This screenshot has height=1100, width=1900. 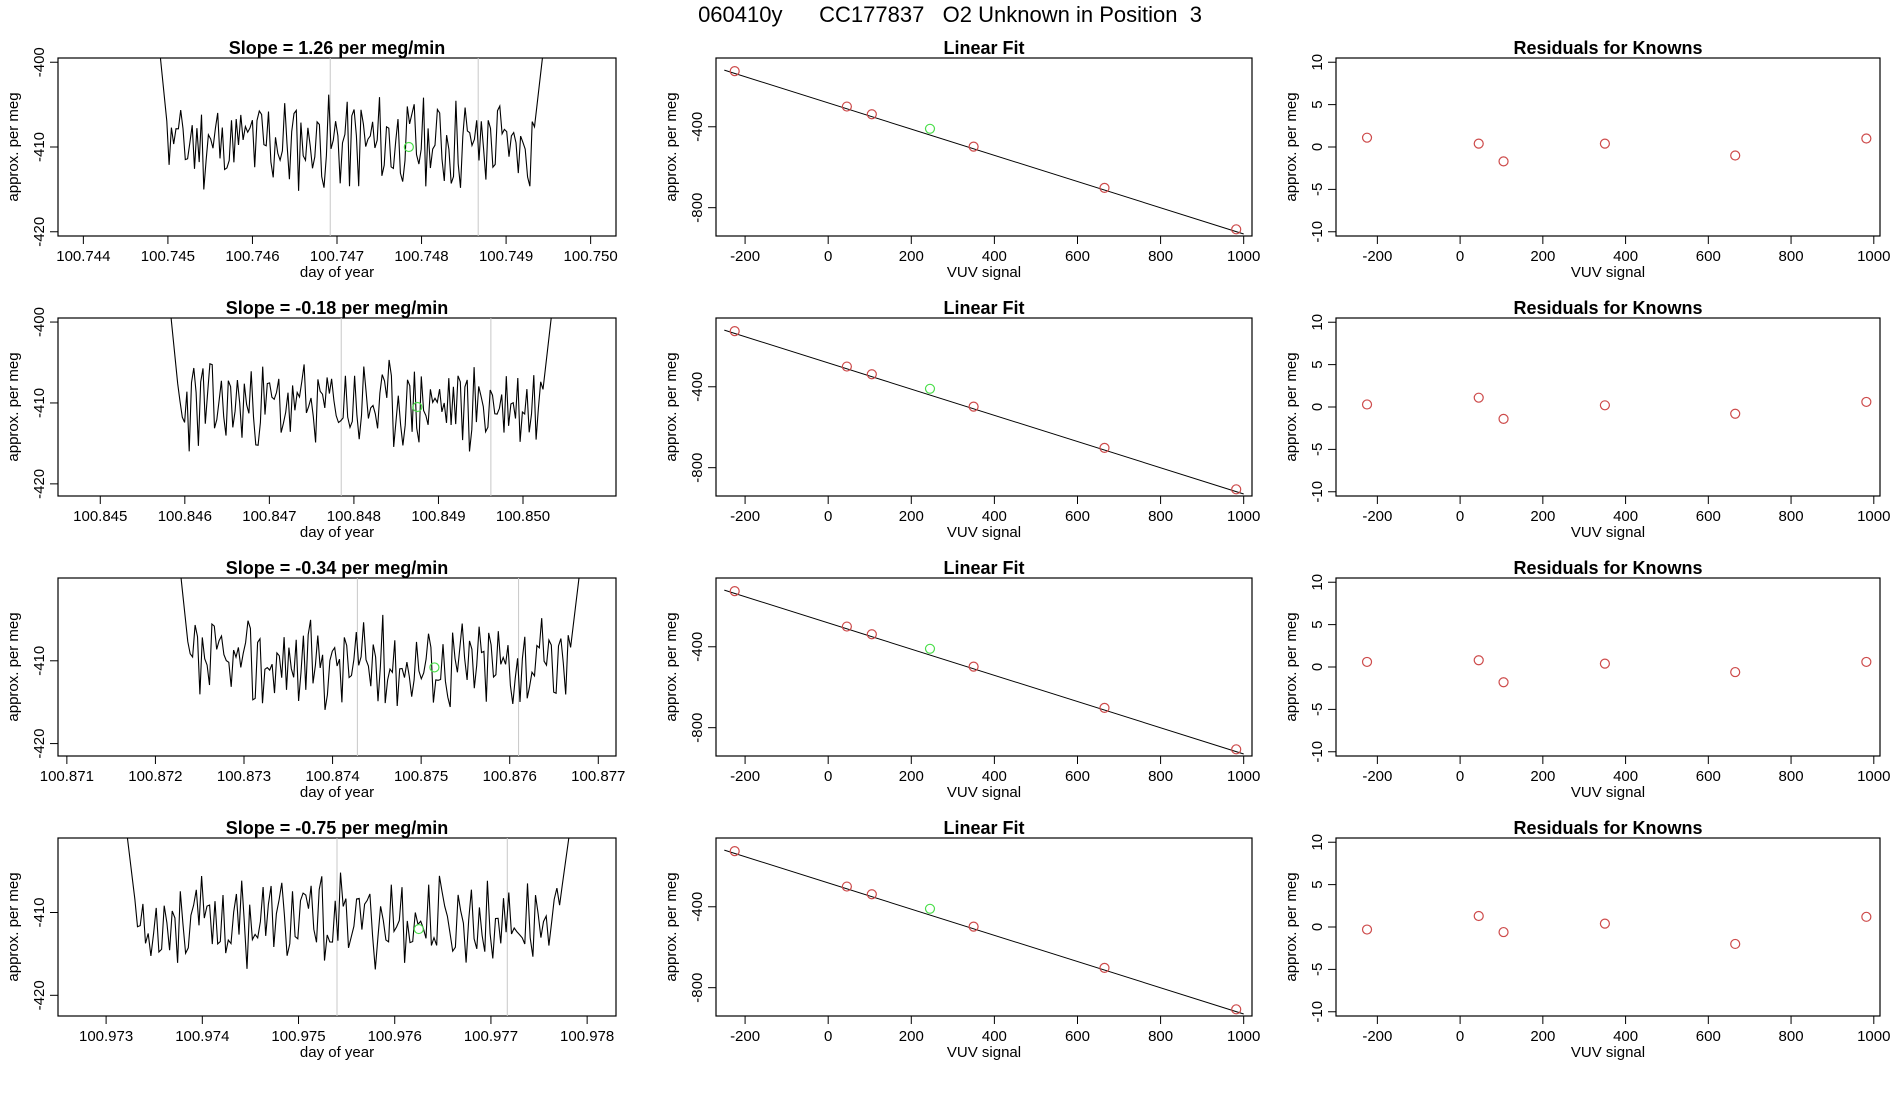 I want to click on x-tick-label: 100.973, so click(x=106, y=1036).